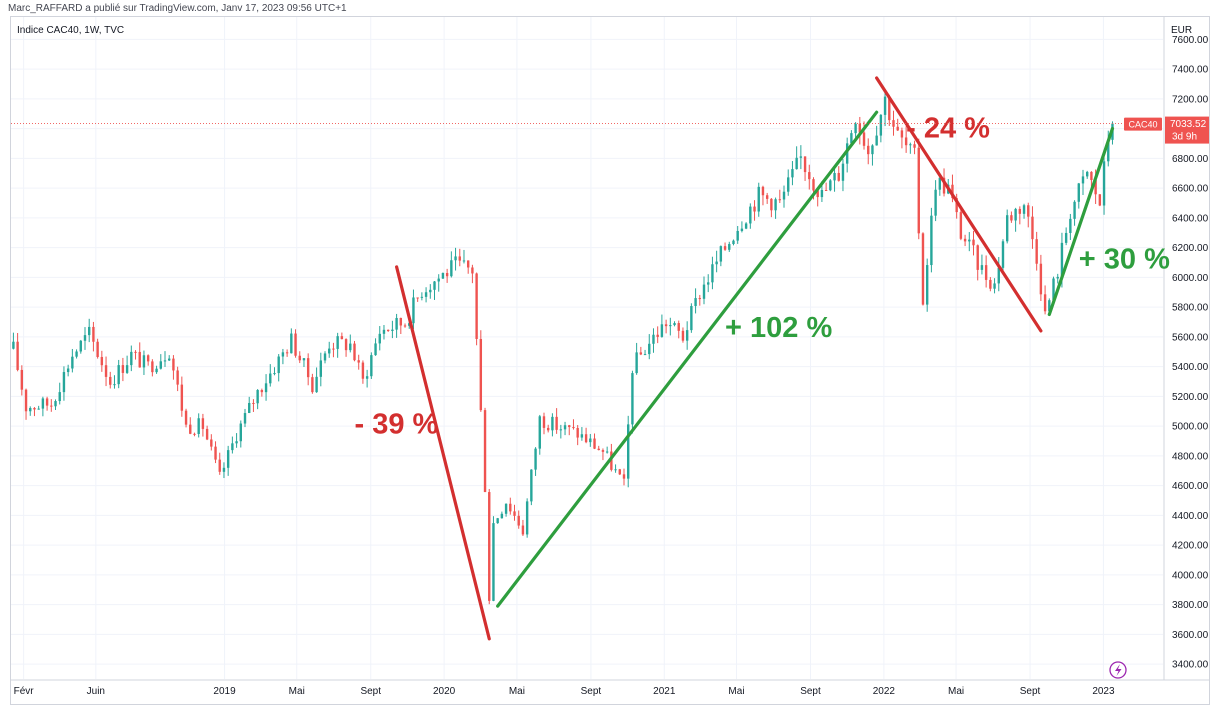 This screenshot has height=710, width=1213. Describe the element at coordinates (96, 691) in the screenshot. I see `time-tick-label: Juin` at that location.